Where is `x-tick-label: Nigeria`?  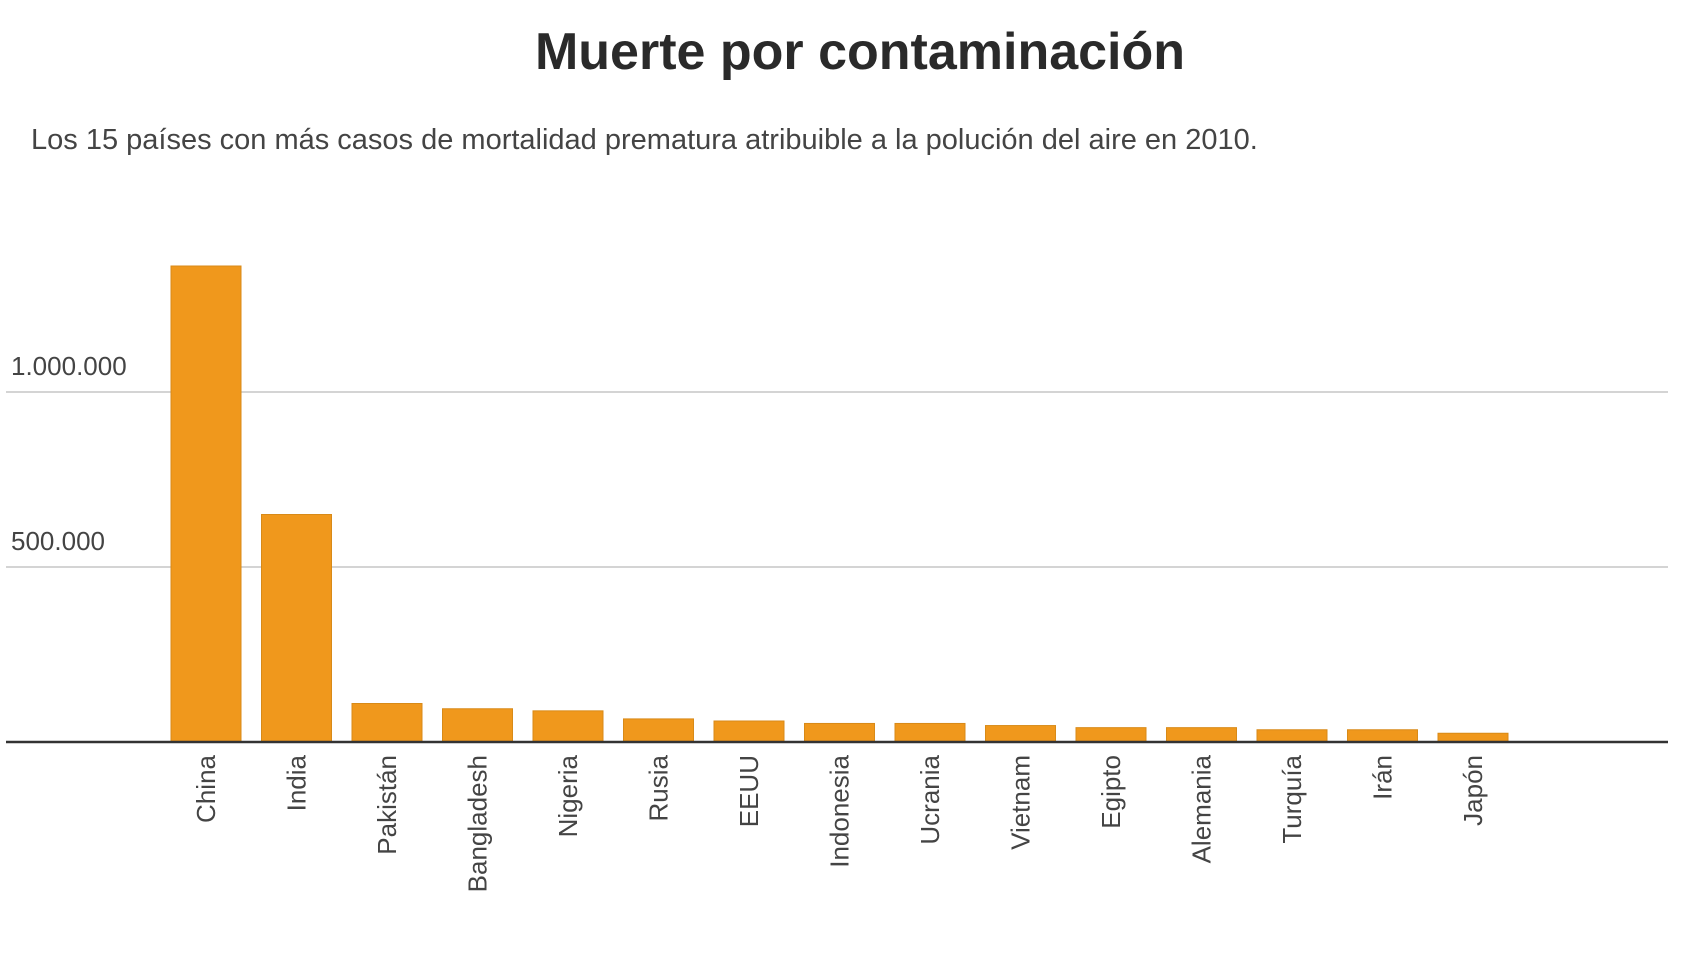
x-tick-label: Nigeria is located at coordinates (568, 795).